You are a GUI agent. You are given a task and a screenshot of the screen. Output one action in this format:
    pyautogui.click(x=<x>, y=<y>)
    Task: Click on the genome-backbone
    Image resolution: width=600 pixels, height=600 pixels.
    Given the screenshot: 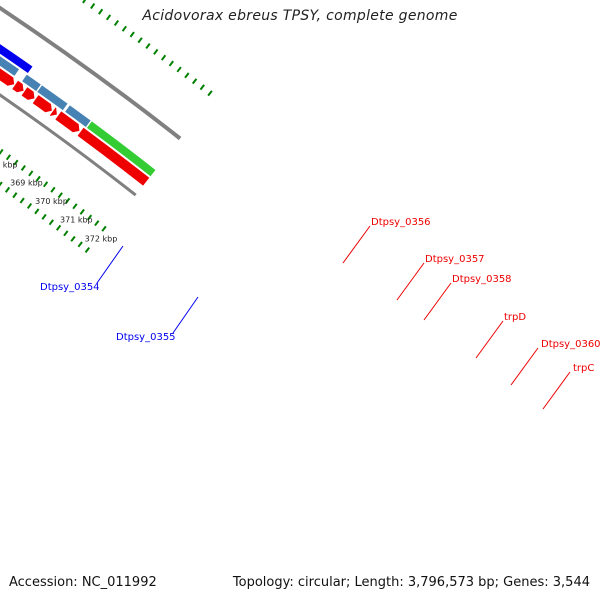 What is the action you would take?
    pyautogui.click(x=91, y=101)
    